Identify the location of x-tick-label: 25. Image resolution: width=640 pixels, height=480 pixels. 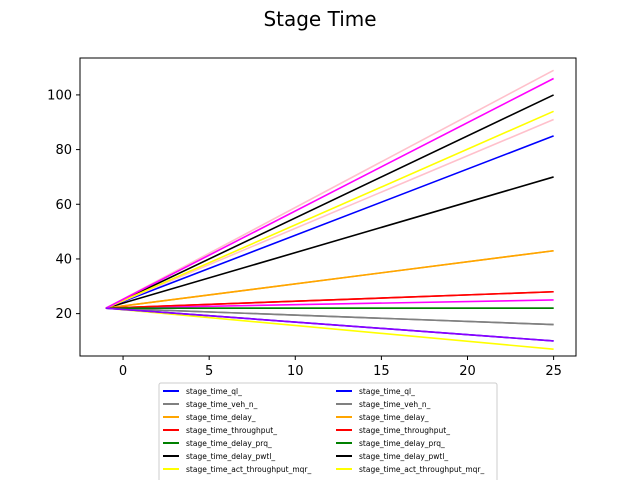
(553, 371).